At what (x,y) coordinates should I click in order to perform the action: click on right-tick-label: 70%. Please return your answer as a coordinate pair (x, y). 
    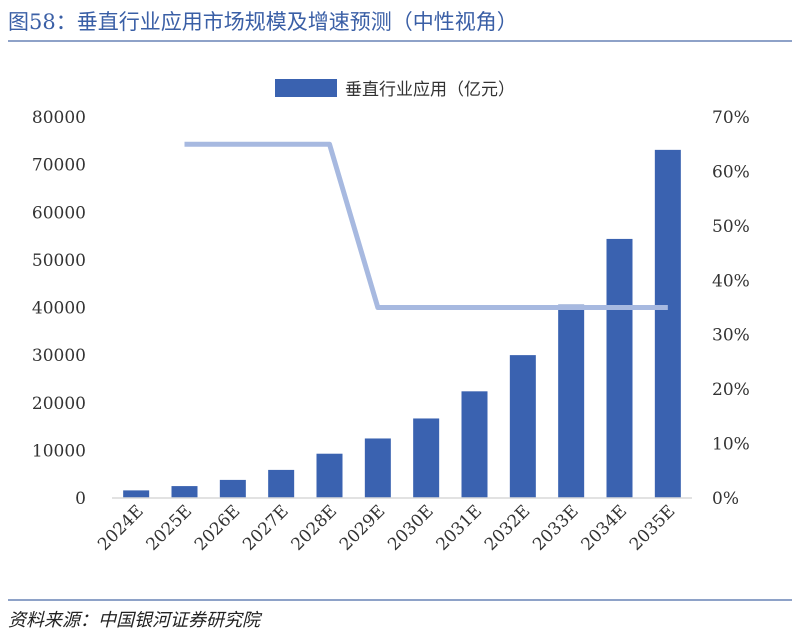
    Looking at the image, I should click on (731, 118).